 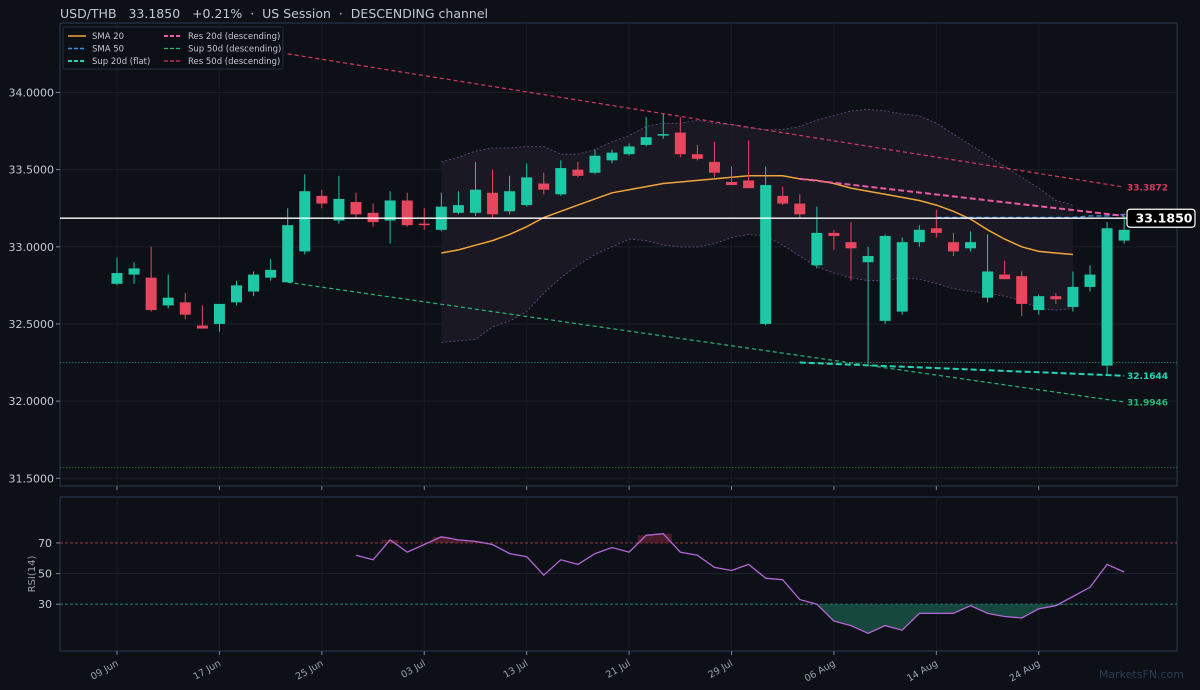 I want to click on legend-label: SMA 50, so click(x=108, y=50).